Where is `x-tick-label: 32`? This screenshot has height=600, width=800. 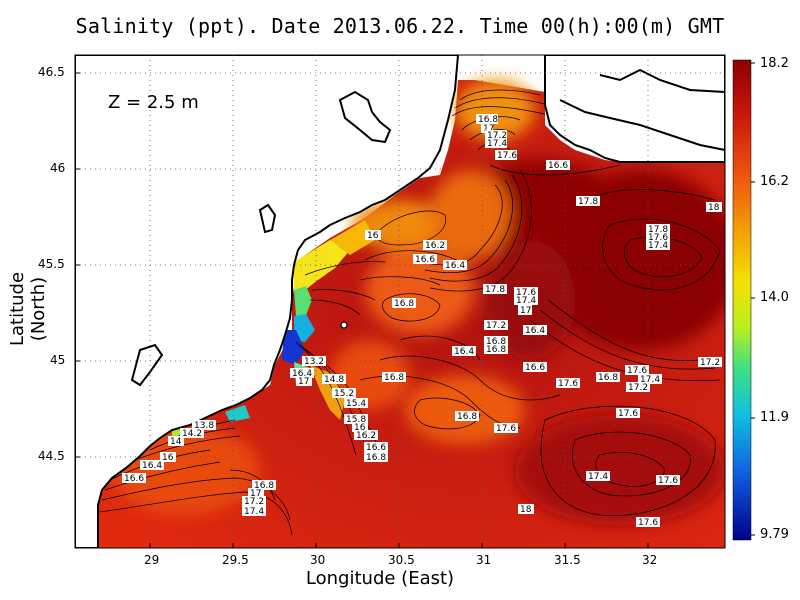
x-tick-label: 32 is located at coordinates (650, 560).